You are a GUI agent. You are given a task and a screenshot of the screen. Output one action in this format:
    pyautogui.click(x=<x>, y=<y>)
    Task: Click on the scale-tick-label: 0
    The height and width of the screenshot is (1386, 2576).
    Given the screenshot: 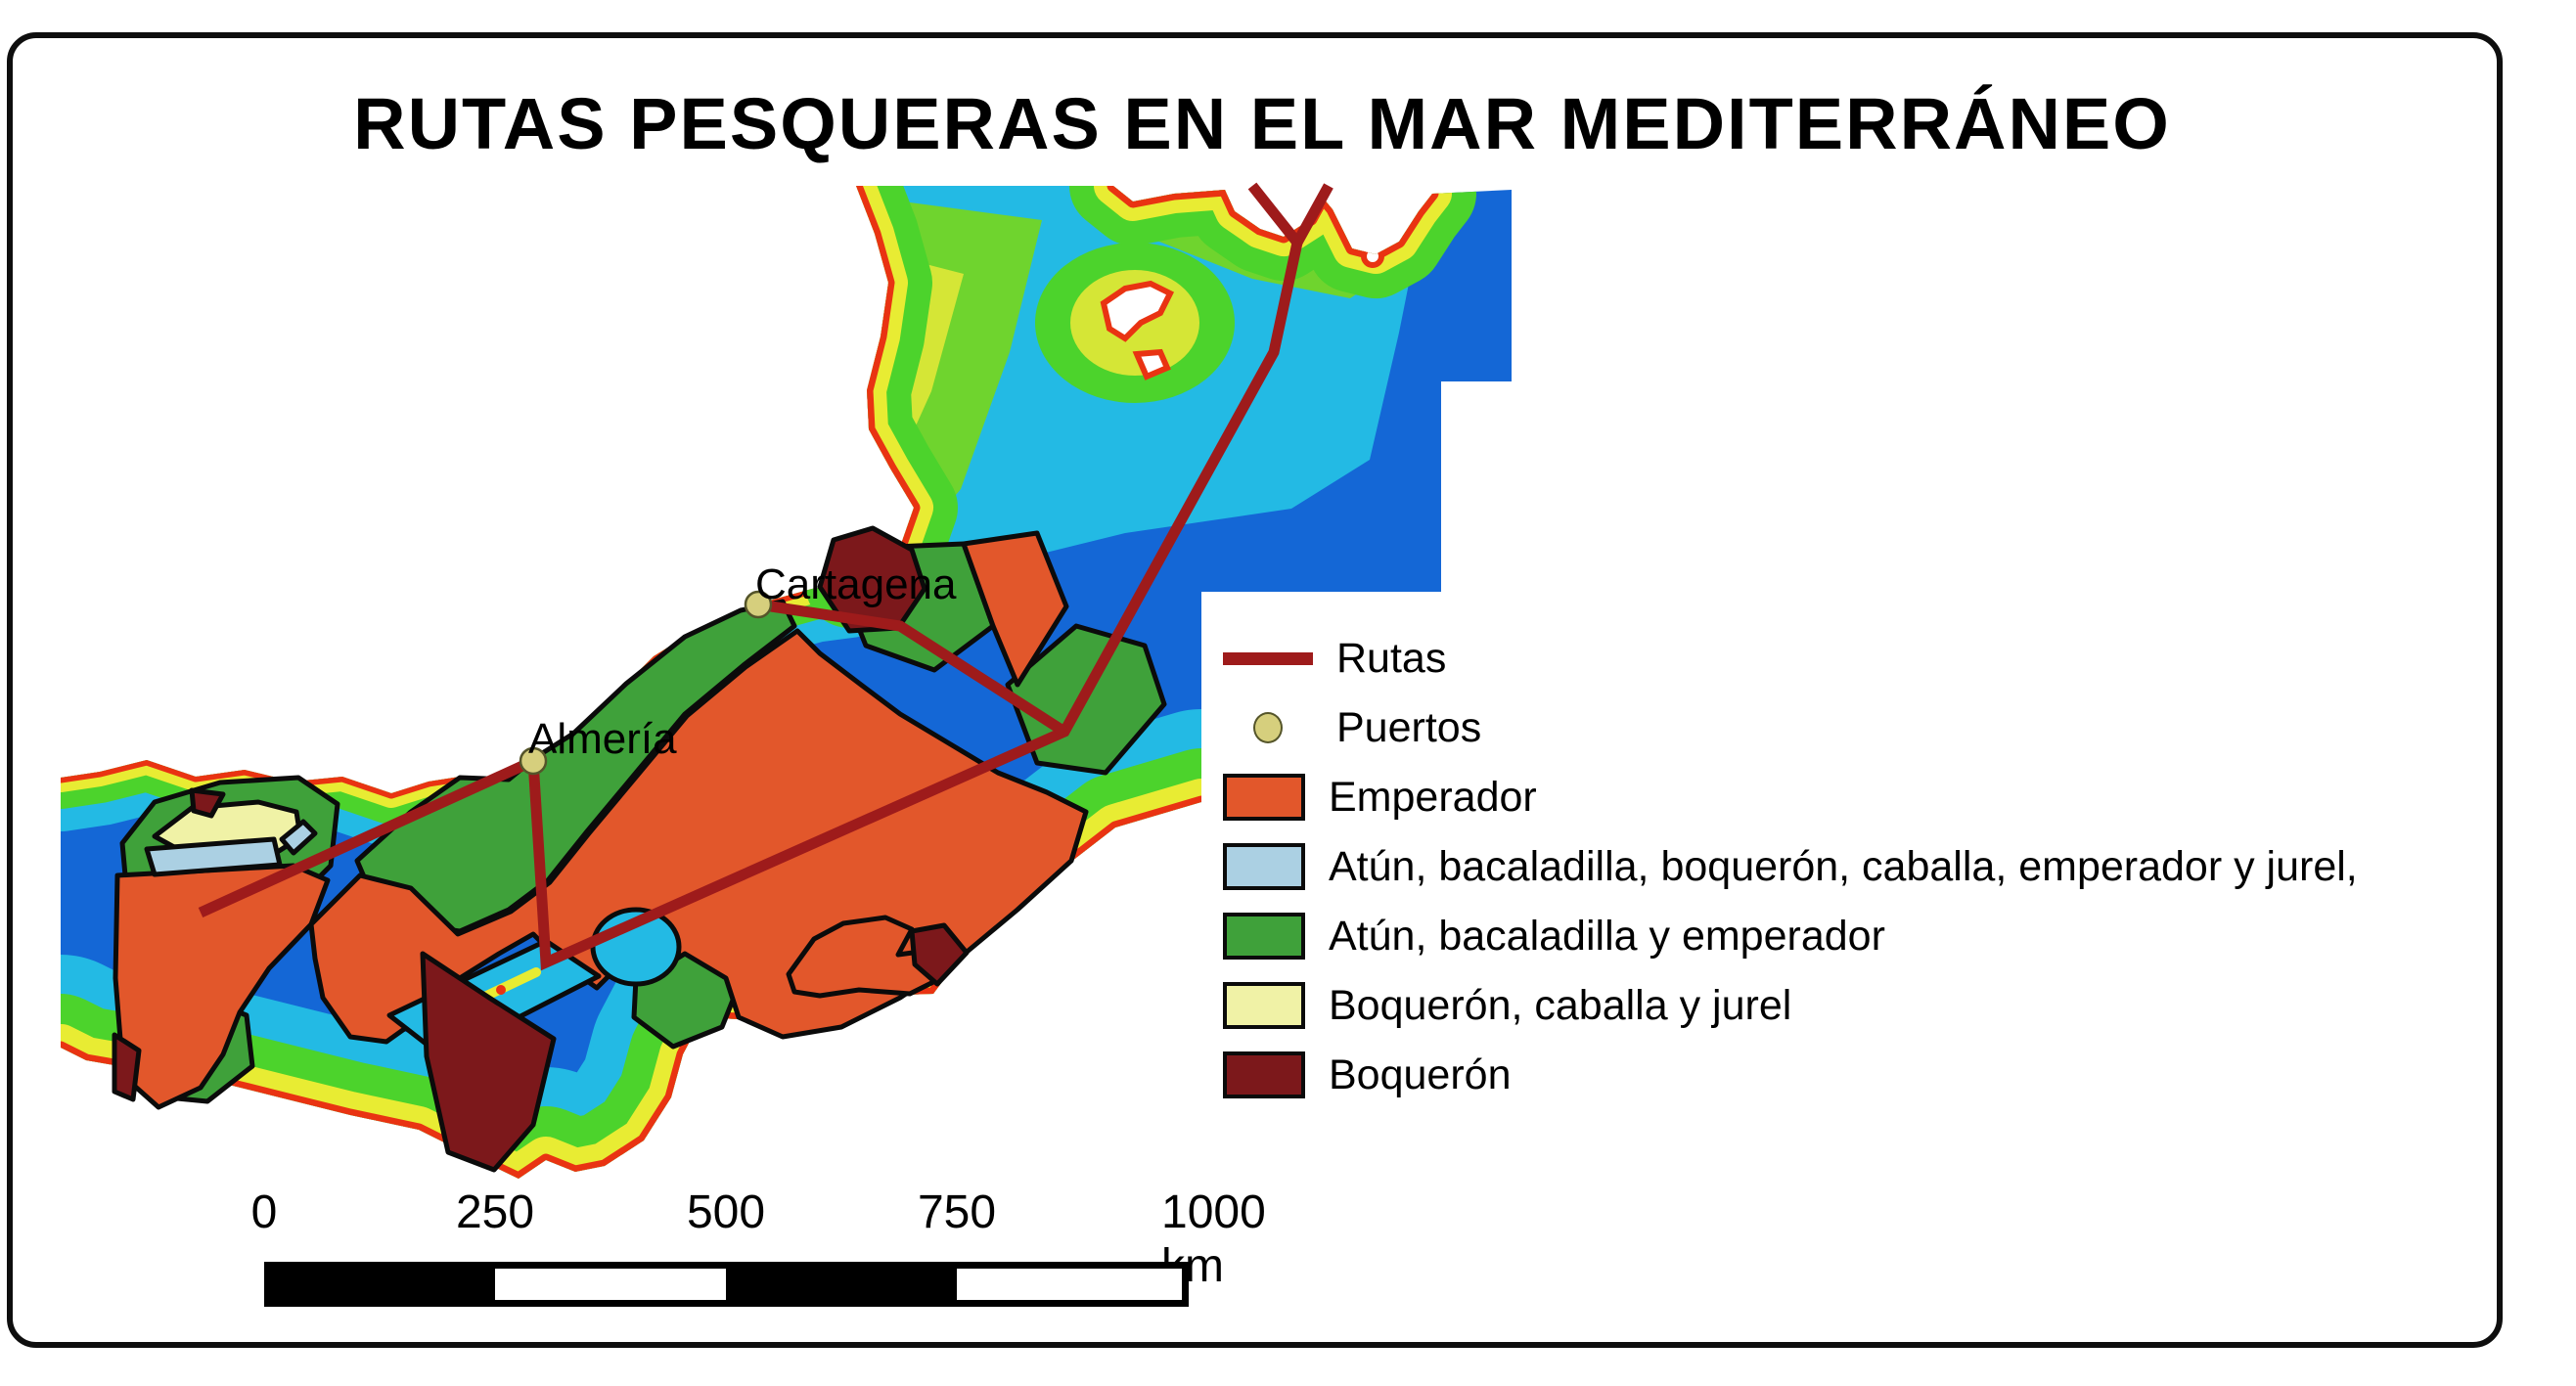 What is the action you would take?
    pyautogui.click(x=264, y=1212)
    